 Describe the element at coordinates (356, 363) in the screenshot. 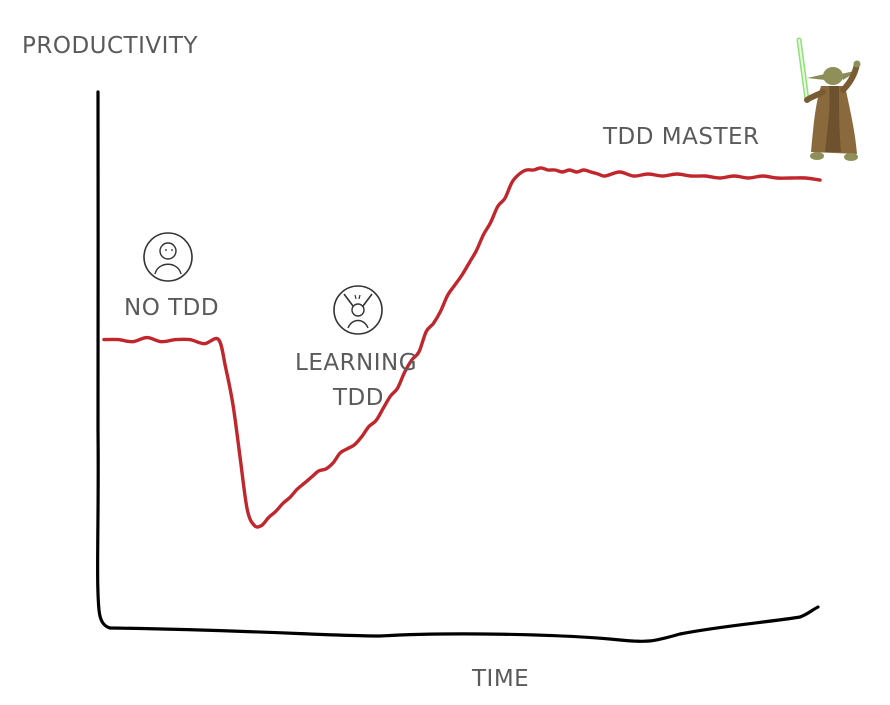

I see `annotation-learning: LEARNING` at that location.